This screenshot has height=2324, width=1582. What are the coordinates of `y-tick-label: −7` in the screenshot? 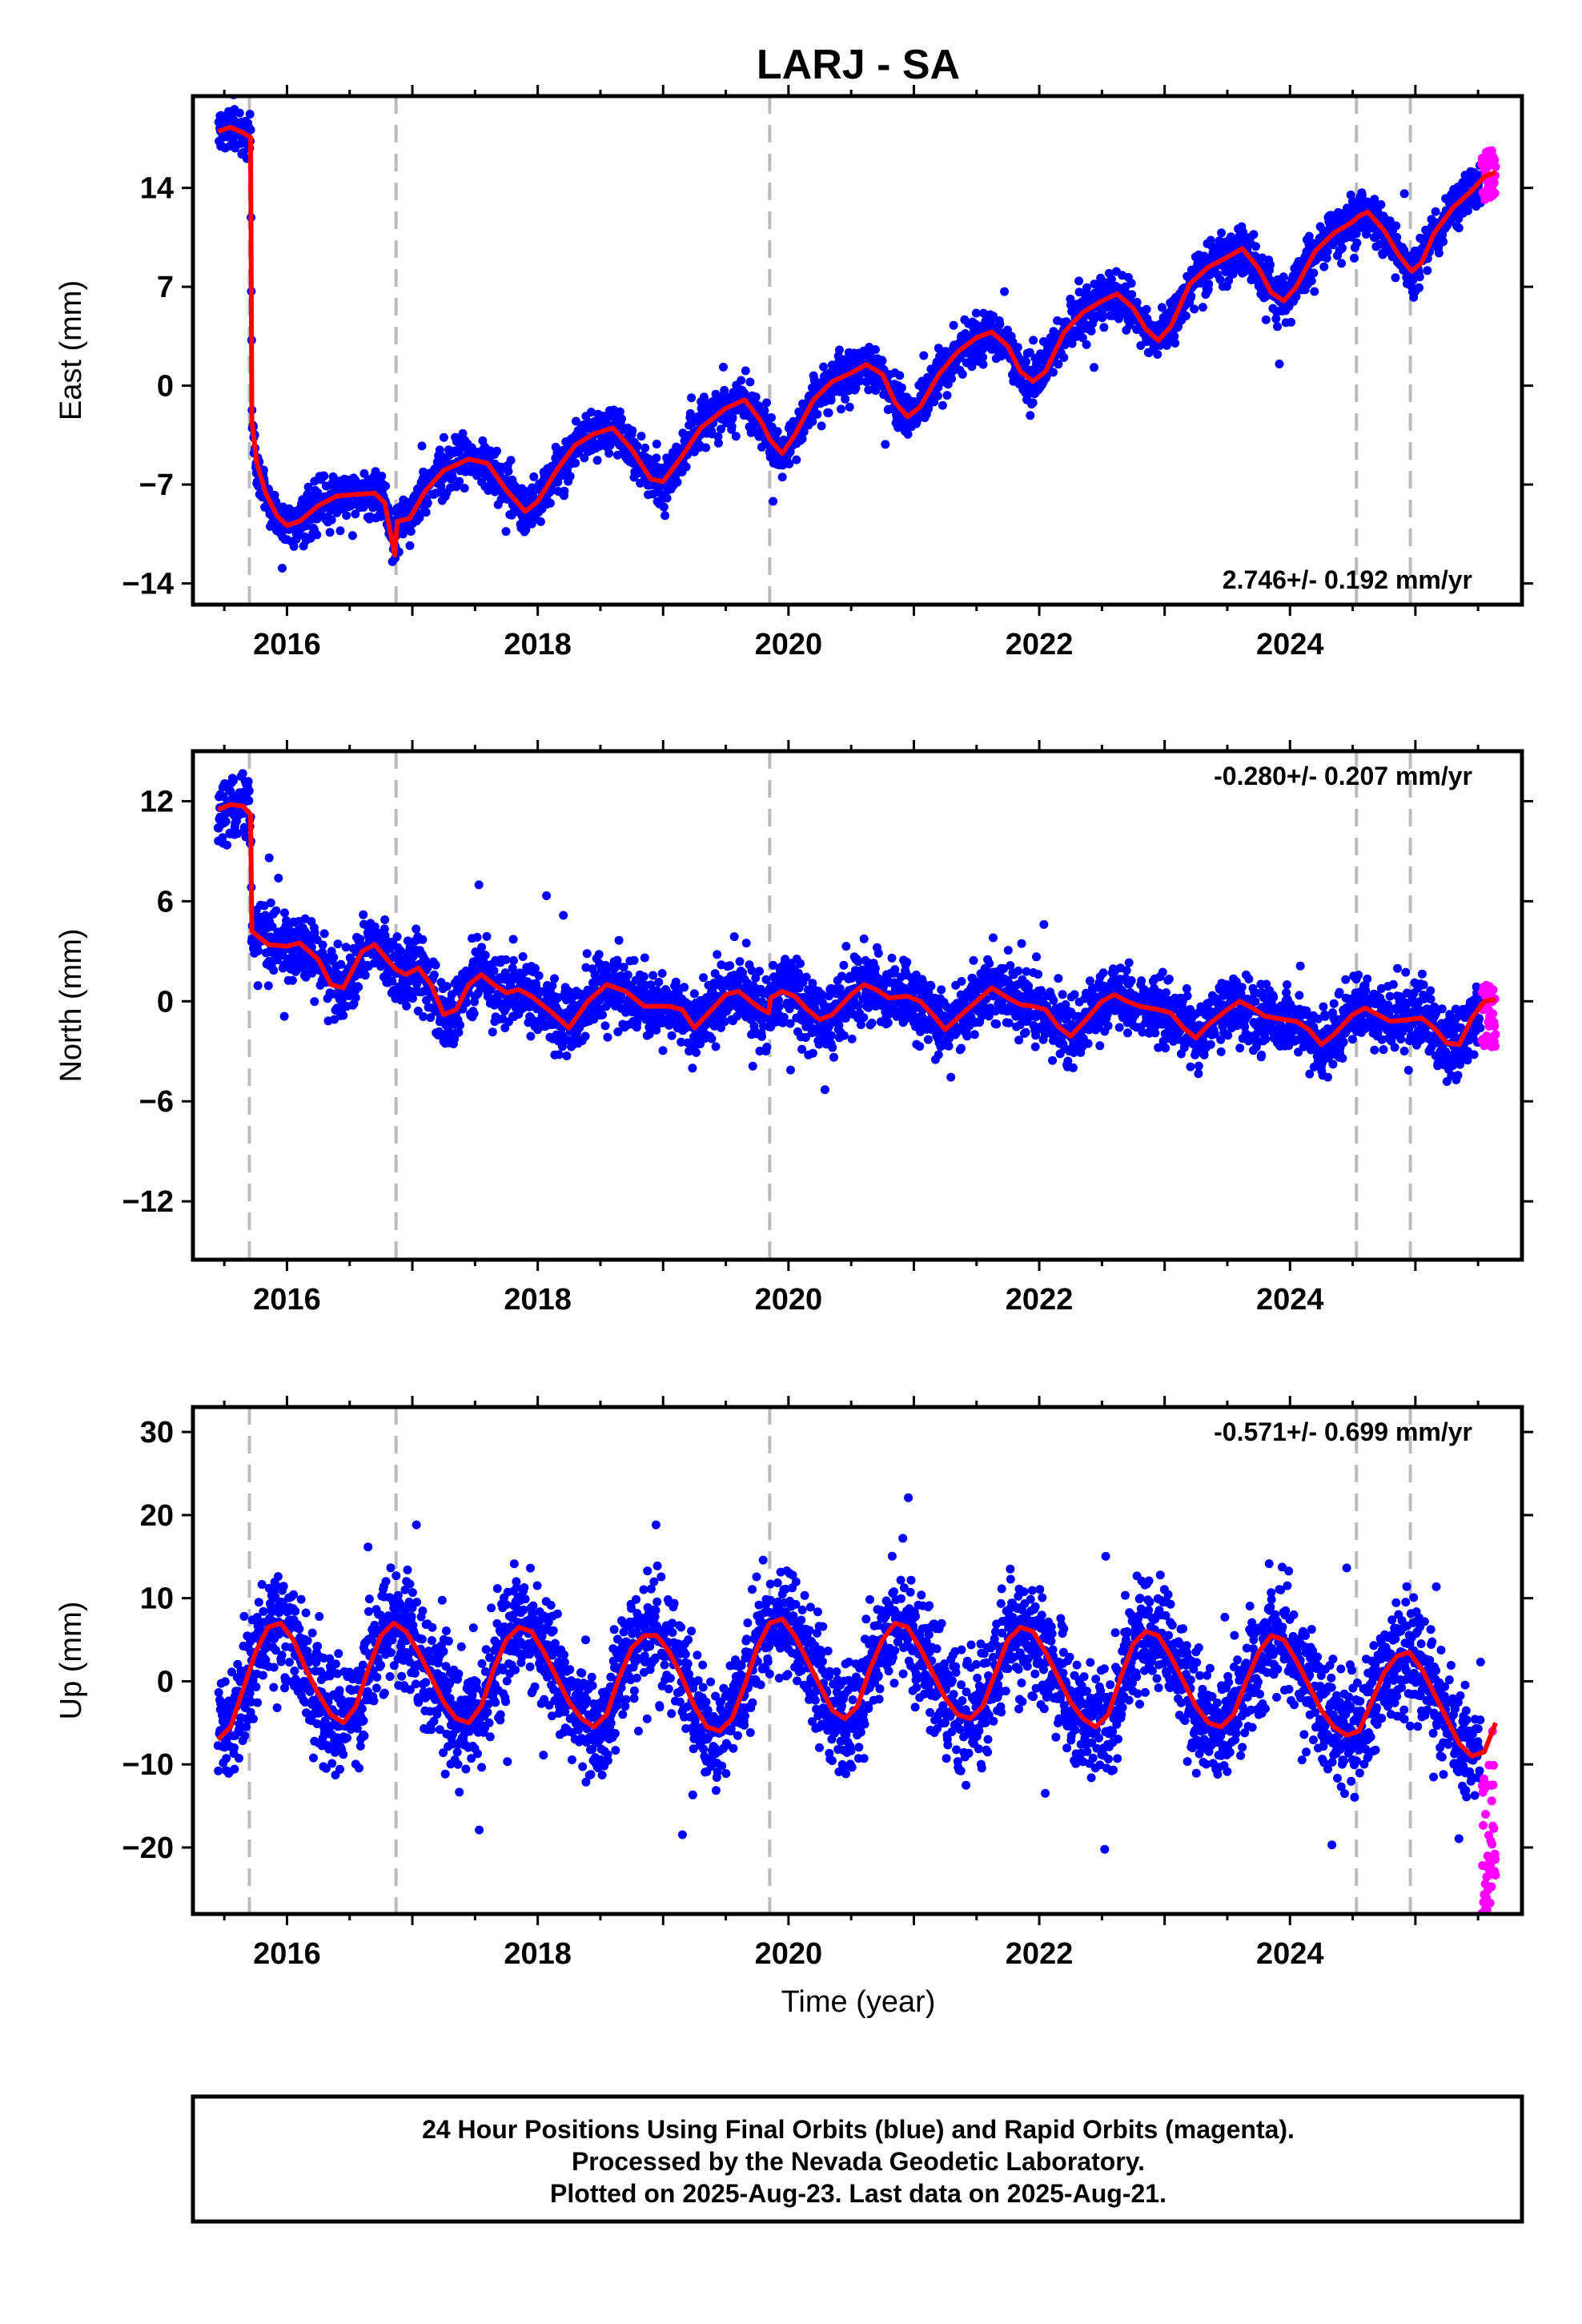 It's located at (156, 485).